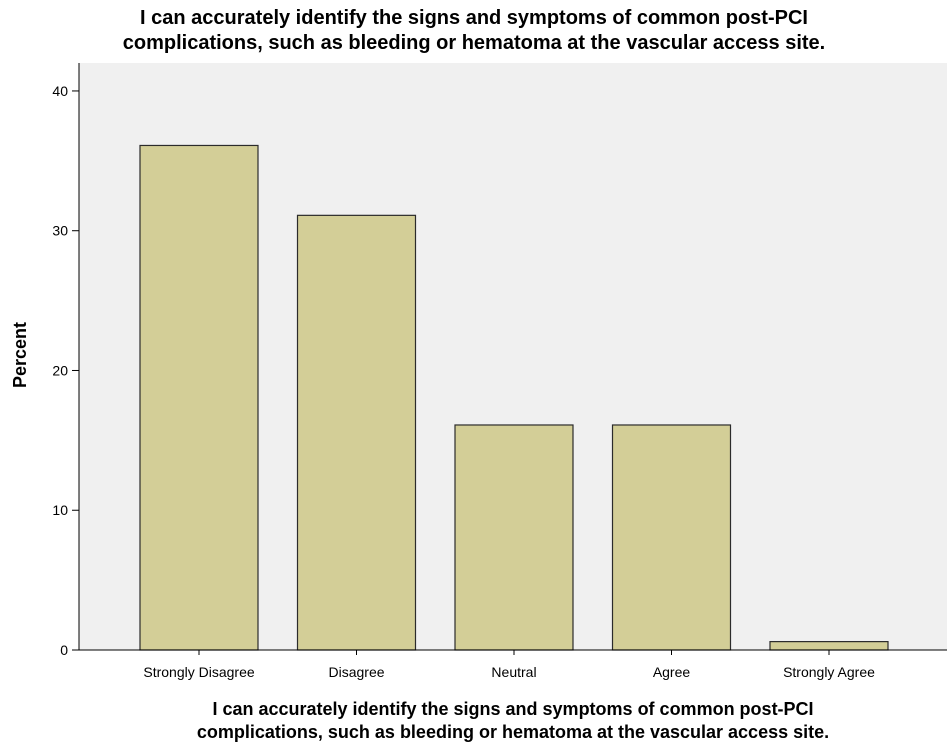 This screenshot has height=751, width=947. I want to click on bar-strongly-disagree, so click(199, 397).